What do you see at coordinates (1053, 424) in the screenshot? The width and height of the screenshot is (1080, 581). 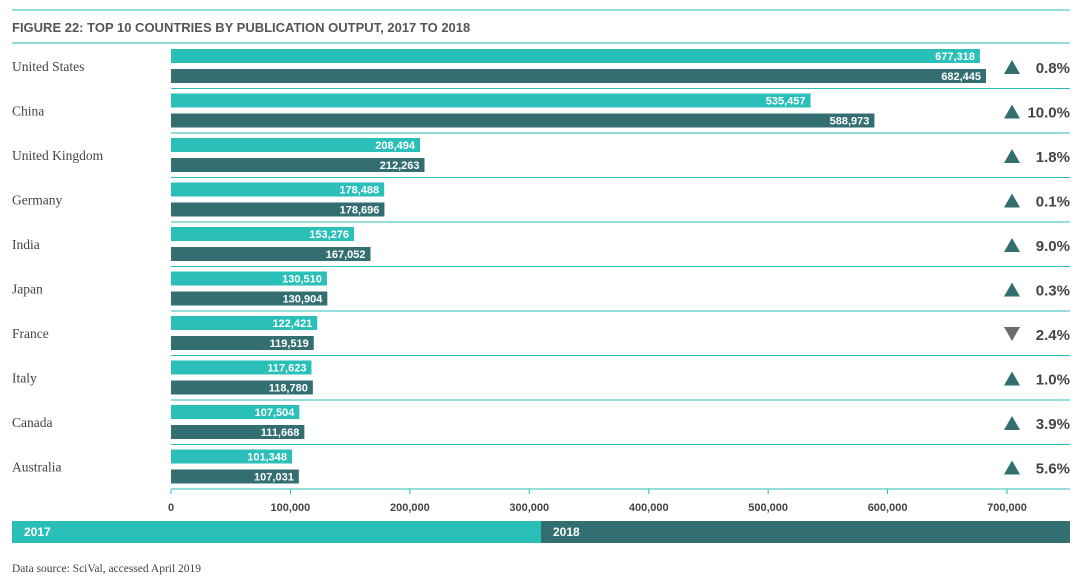 I see `change-percent-label: 3.9%` at bounding box center [1053, 424].